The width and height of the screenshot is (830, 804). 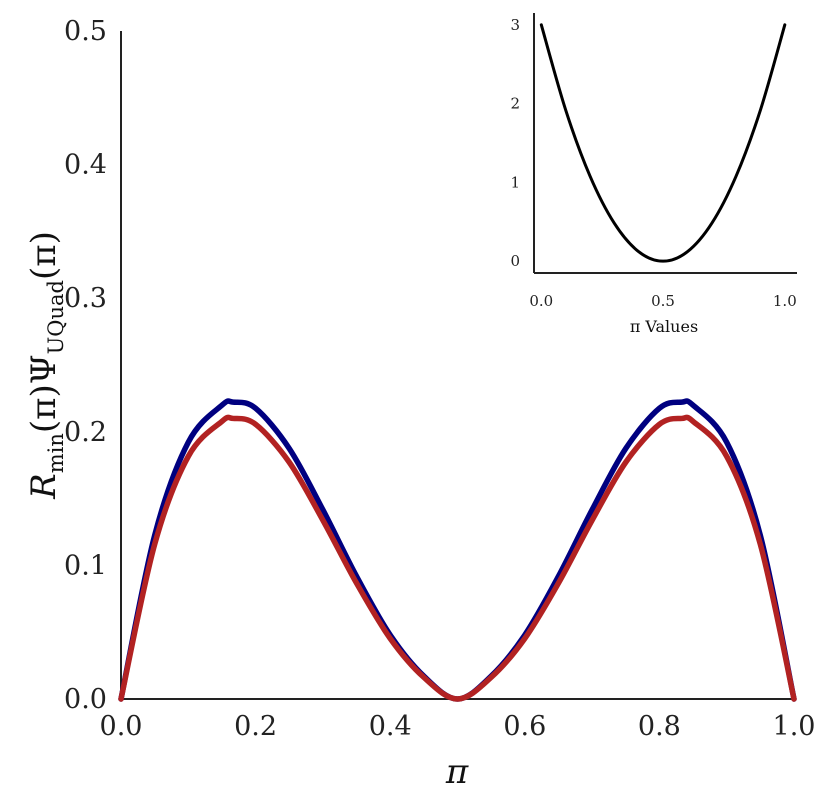 I want to click on main-y-tick-label: 0.1, so click(x=85, y=565).